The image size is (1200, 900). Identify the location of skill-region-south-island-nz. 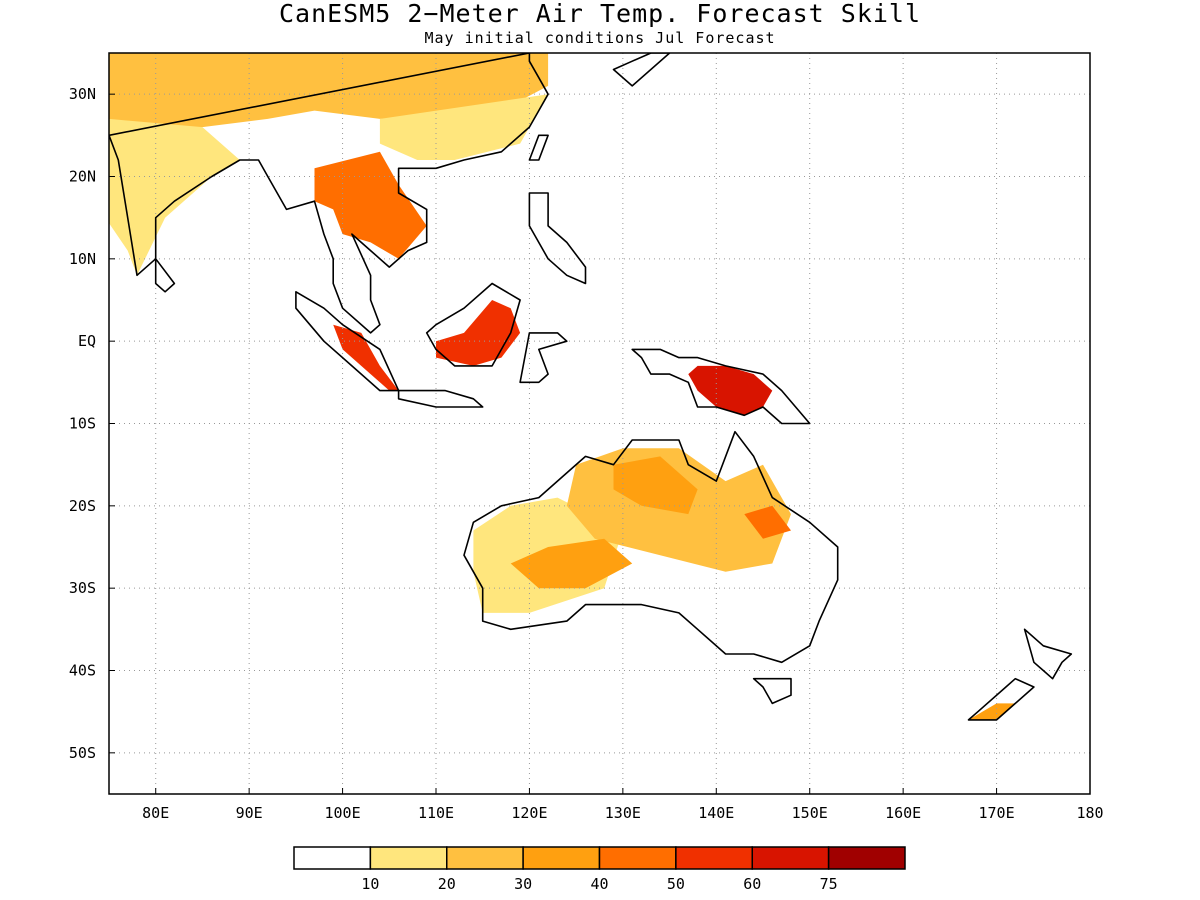
(992, 711).